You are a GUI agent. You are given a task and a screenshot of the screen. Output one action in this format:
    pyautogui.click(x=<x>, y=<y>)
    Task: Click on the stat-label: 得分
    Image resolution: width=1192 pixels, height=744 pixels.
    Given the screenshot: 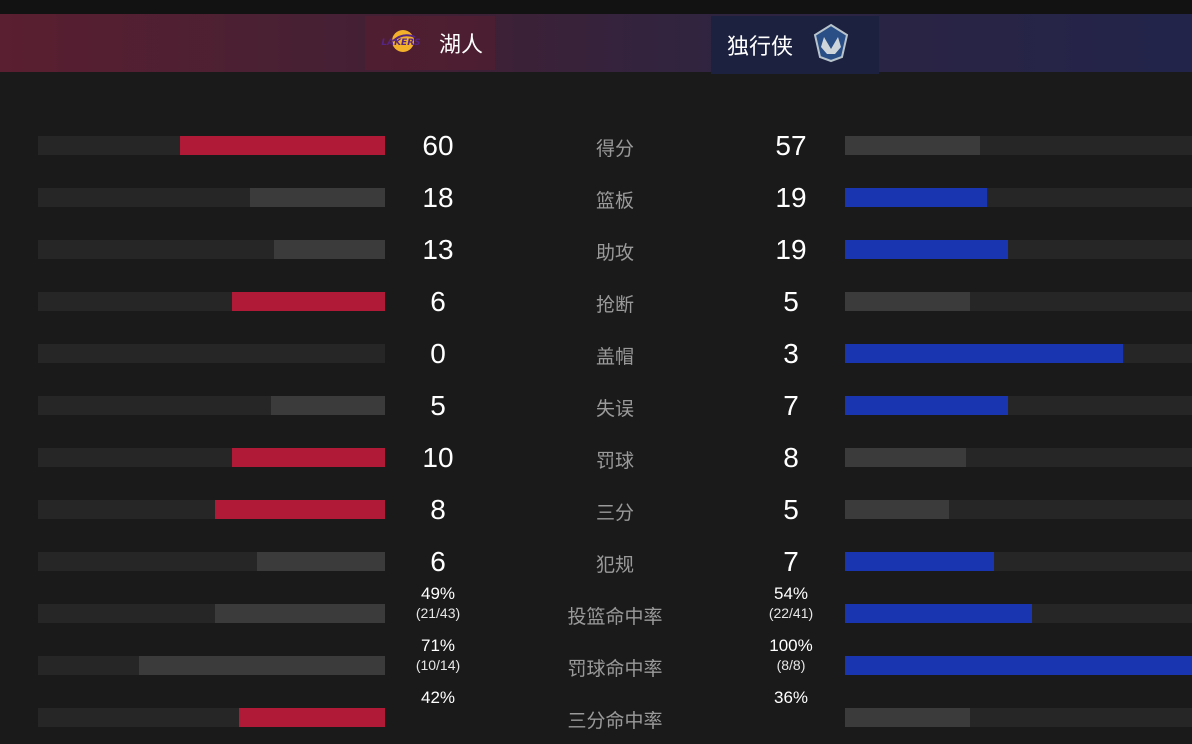 What is the action you would take?
    pyautogui.click(x=614, y=149)
    